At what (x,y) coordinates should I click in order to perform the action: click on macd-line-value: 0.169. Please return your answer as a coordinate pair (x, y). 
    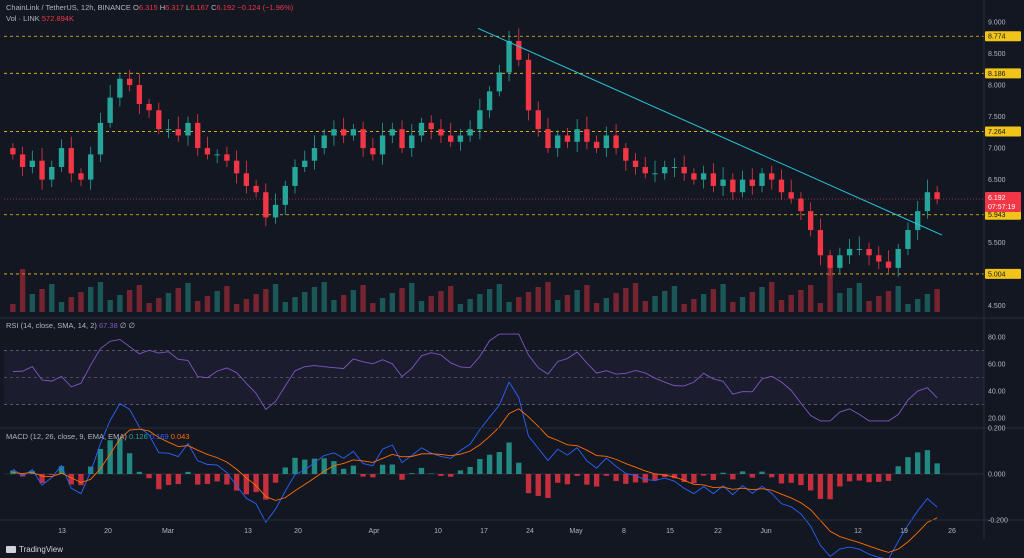
    Looking at the image, I should click on (159, 436).